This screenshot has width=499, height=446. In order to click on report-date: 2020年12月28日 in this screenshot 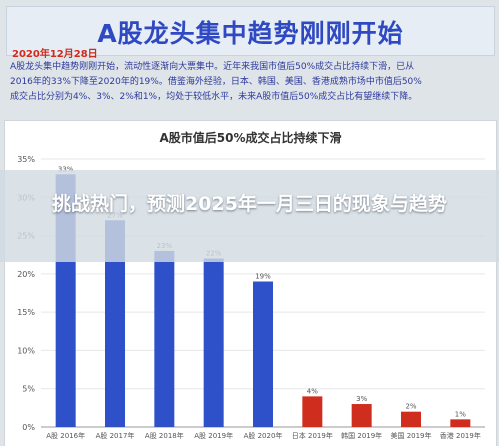, I will do `click(55, 54)`.